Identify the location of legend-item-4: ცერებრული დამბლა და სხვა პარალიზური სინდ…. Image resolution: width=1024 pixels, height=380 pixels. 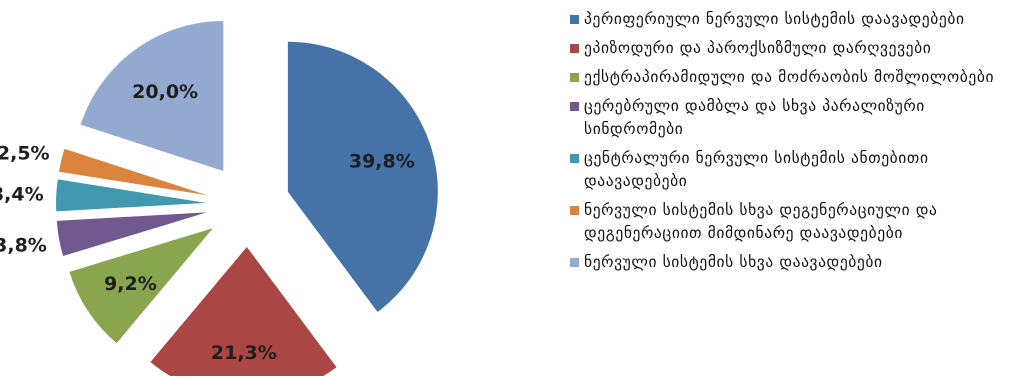
(794, 118).